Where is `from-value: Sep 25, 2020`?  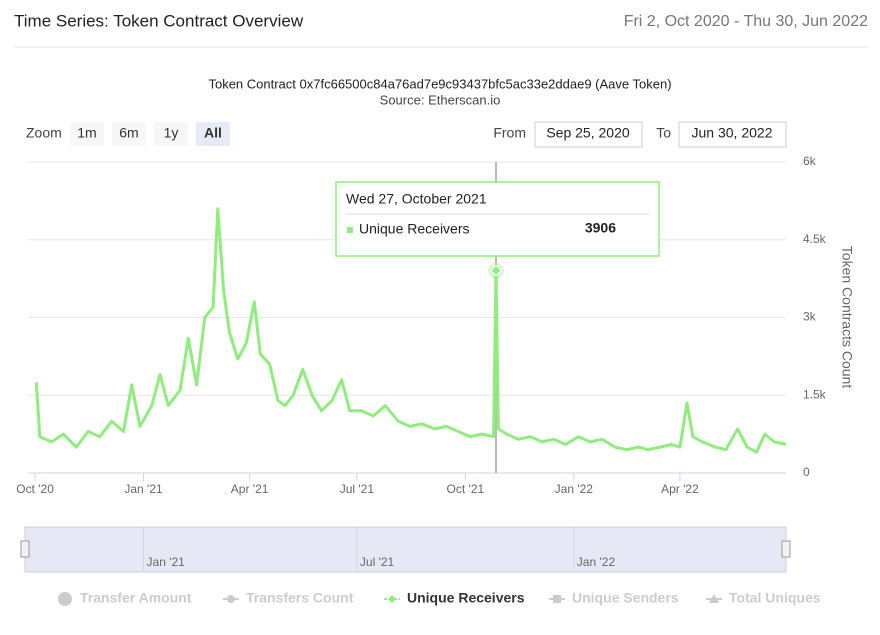 from-value: Sep 25, 2020 is located at coordinates (588, 133).